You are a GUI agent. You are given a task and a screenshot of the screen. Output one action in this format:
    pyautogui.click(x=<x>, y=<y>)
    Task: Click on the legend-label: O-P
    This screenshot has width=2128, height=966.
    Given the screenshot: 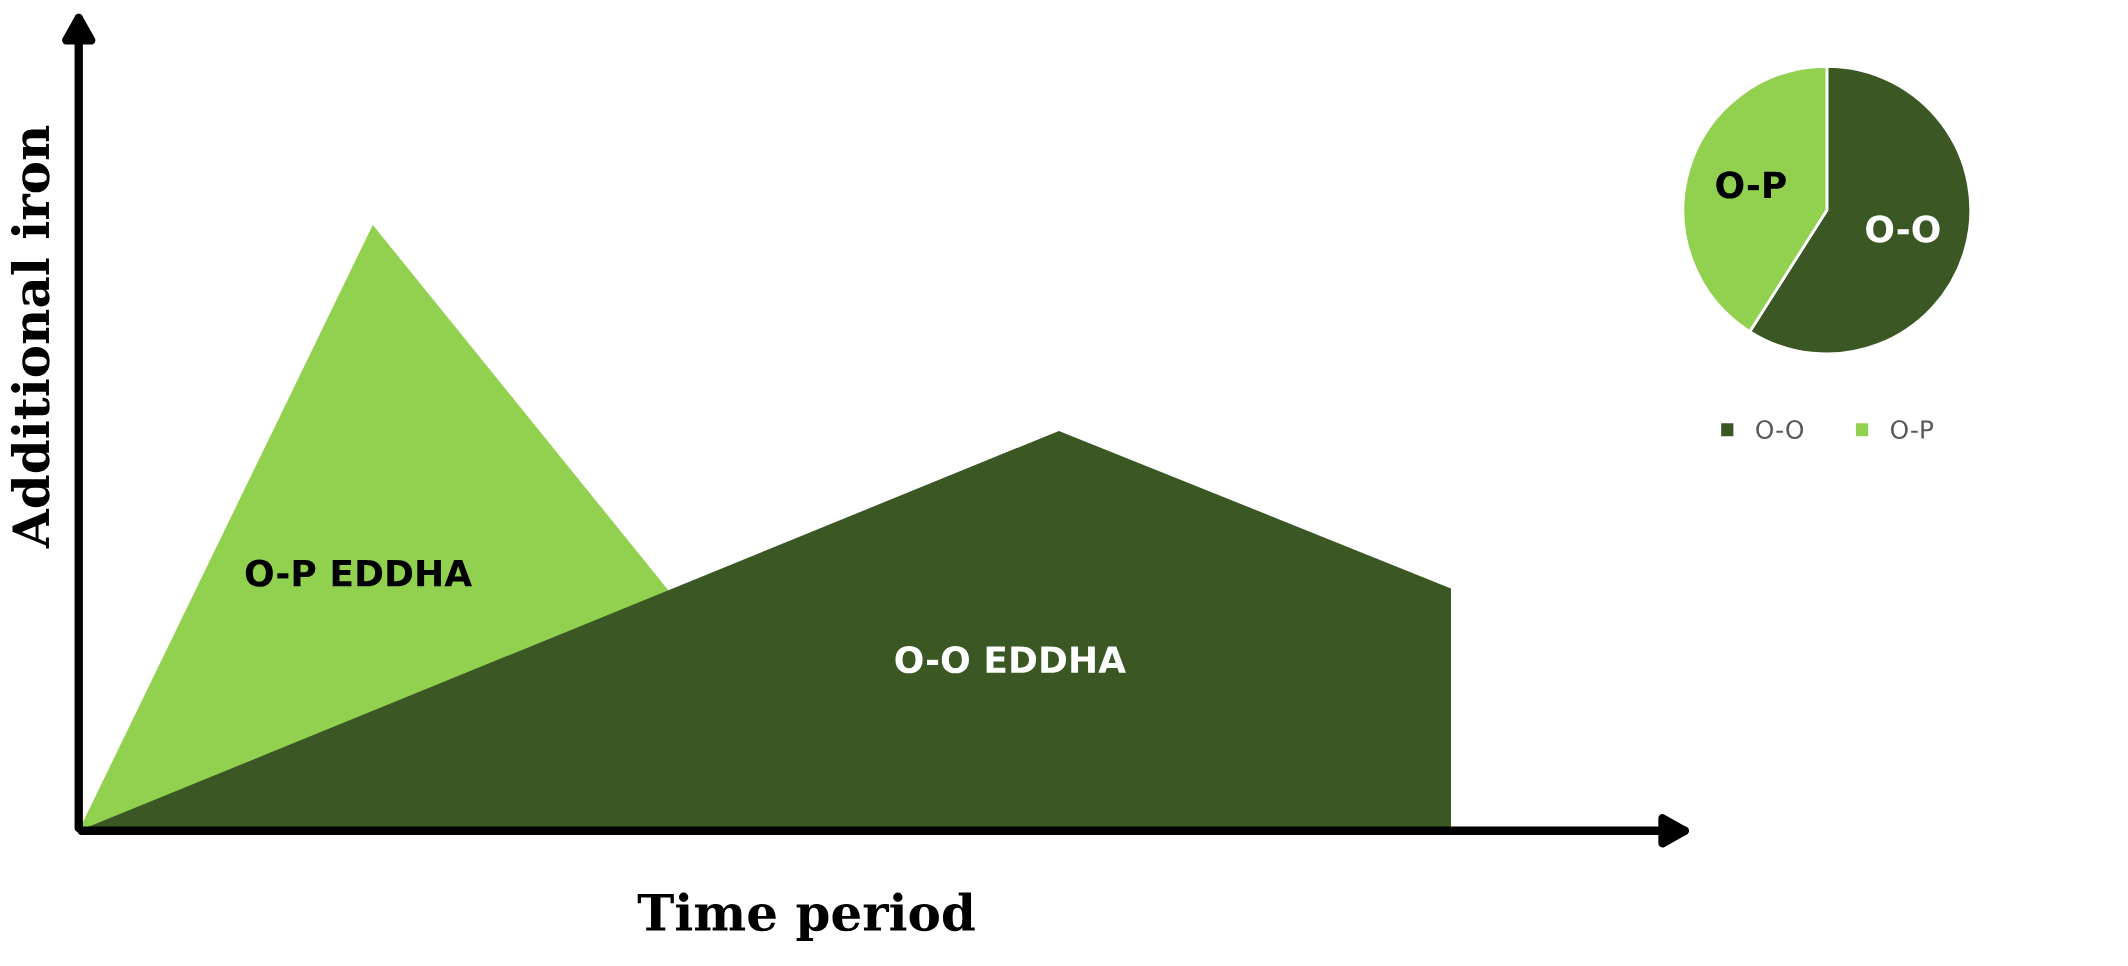 What is the action you would take?
    pyautogui.click(x=1912, y=429)
    